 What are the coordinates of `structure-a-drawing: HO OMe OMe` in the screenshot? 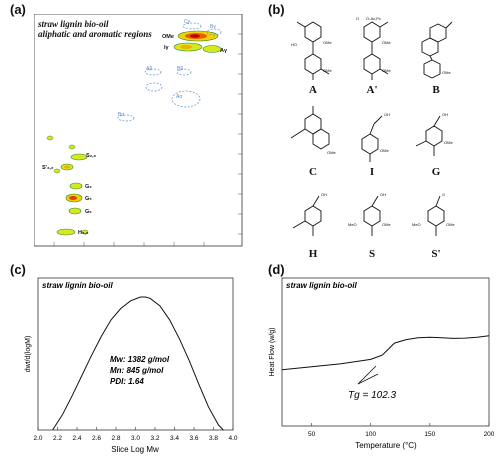 It's located at (311, 50).